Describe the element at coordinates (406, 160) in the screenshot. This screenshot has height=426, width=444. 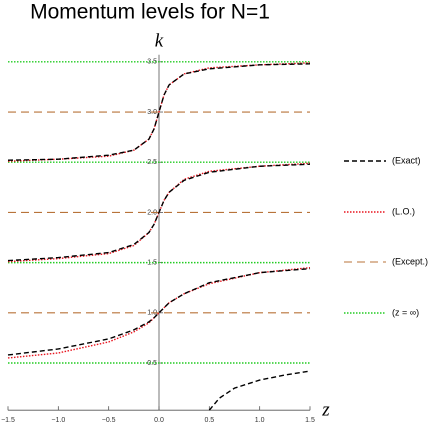
I see `legend-label: (Exact)` at that location.